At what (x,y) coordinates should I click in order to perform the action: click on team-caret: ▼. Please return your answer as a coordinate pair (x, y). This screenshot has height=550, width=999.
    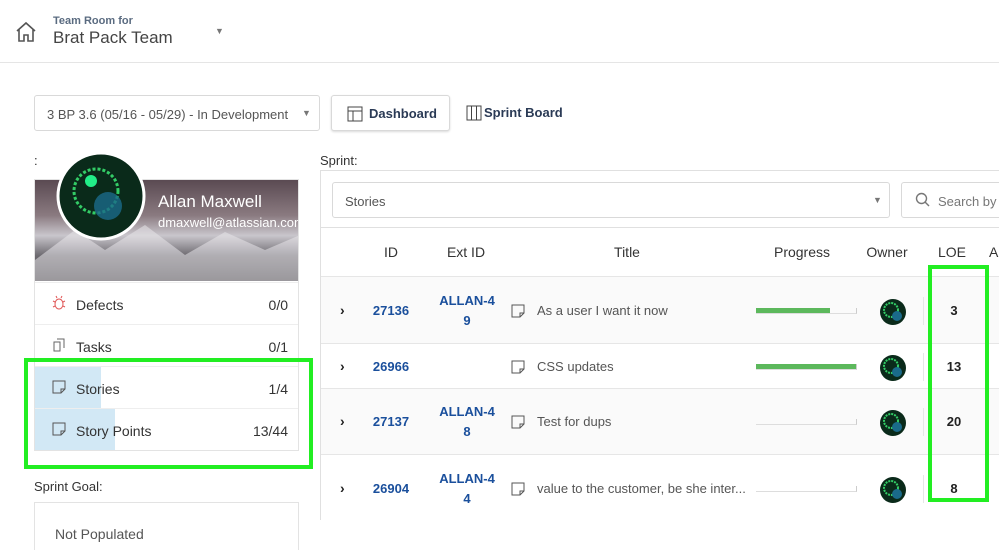
    Looking at the image, I should click on (219, 31).